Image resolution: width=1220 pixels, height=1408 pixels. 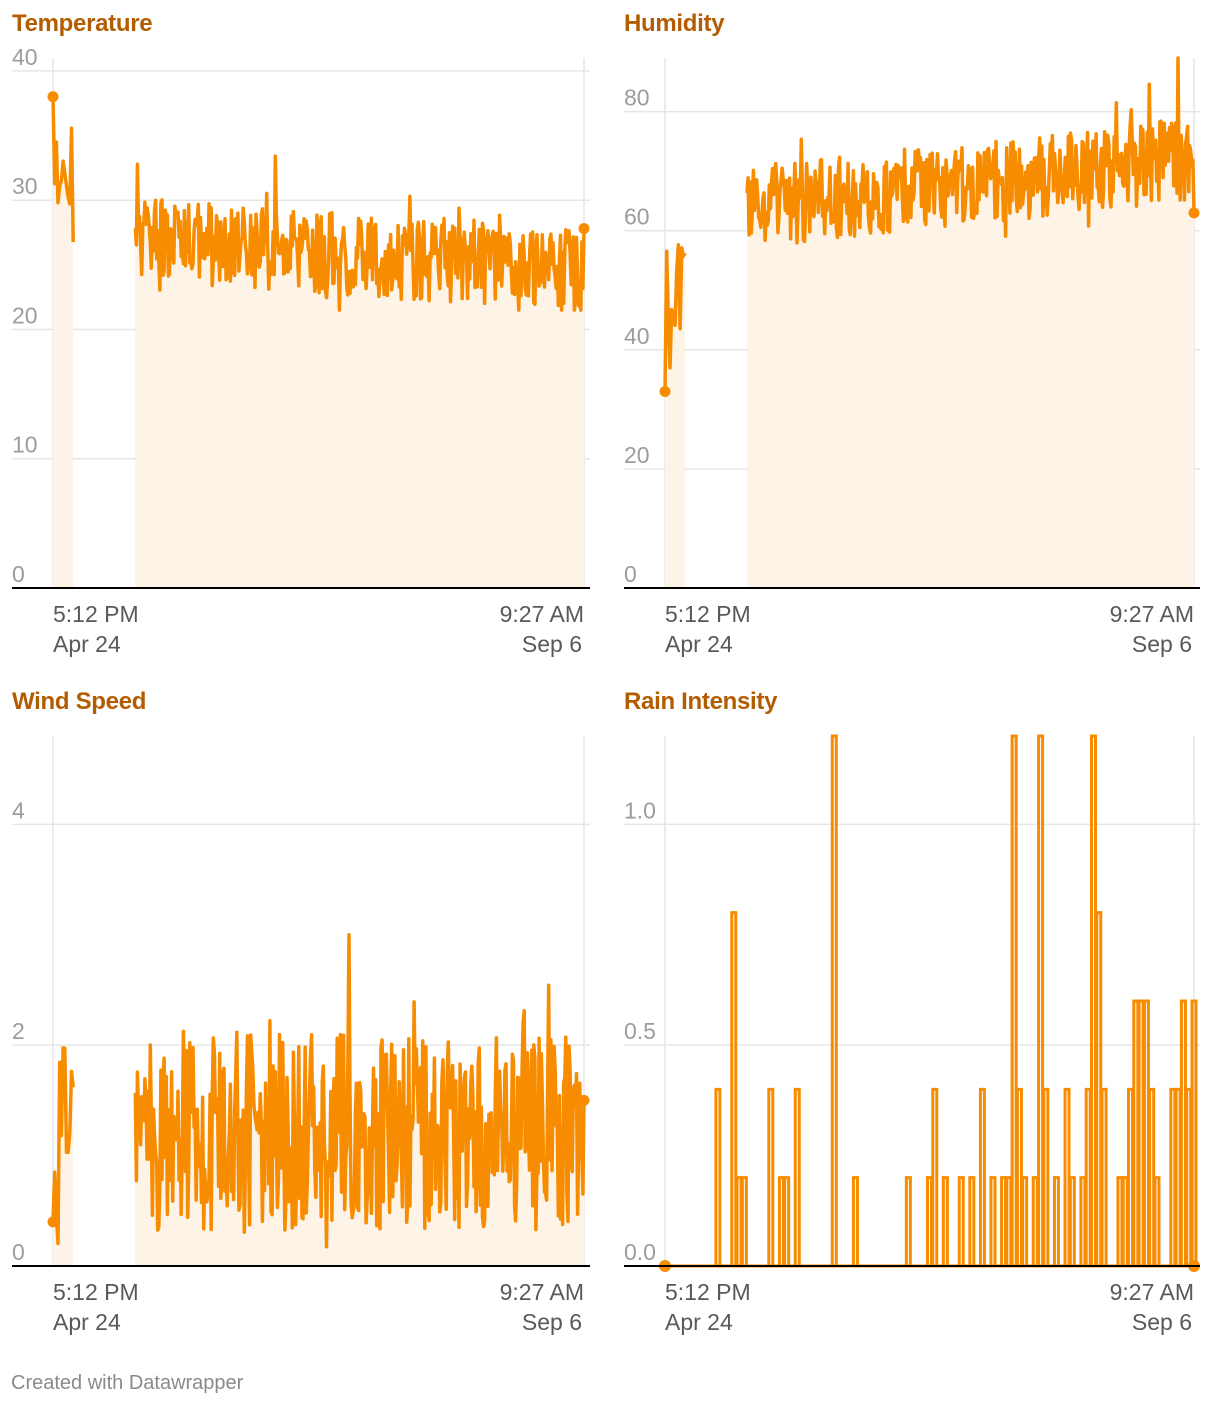 I want to click on chart-title: Rain Intensity, so click(x=701, y=701).